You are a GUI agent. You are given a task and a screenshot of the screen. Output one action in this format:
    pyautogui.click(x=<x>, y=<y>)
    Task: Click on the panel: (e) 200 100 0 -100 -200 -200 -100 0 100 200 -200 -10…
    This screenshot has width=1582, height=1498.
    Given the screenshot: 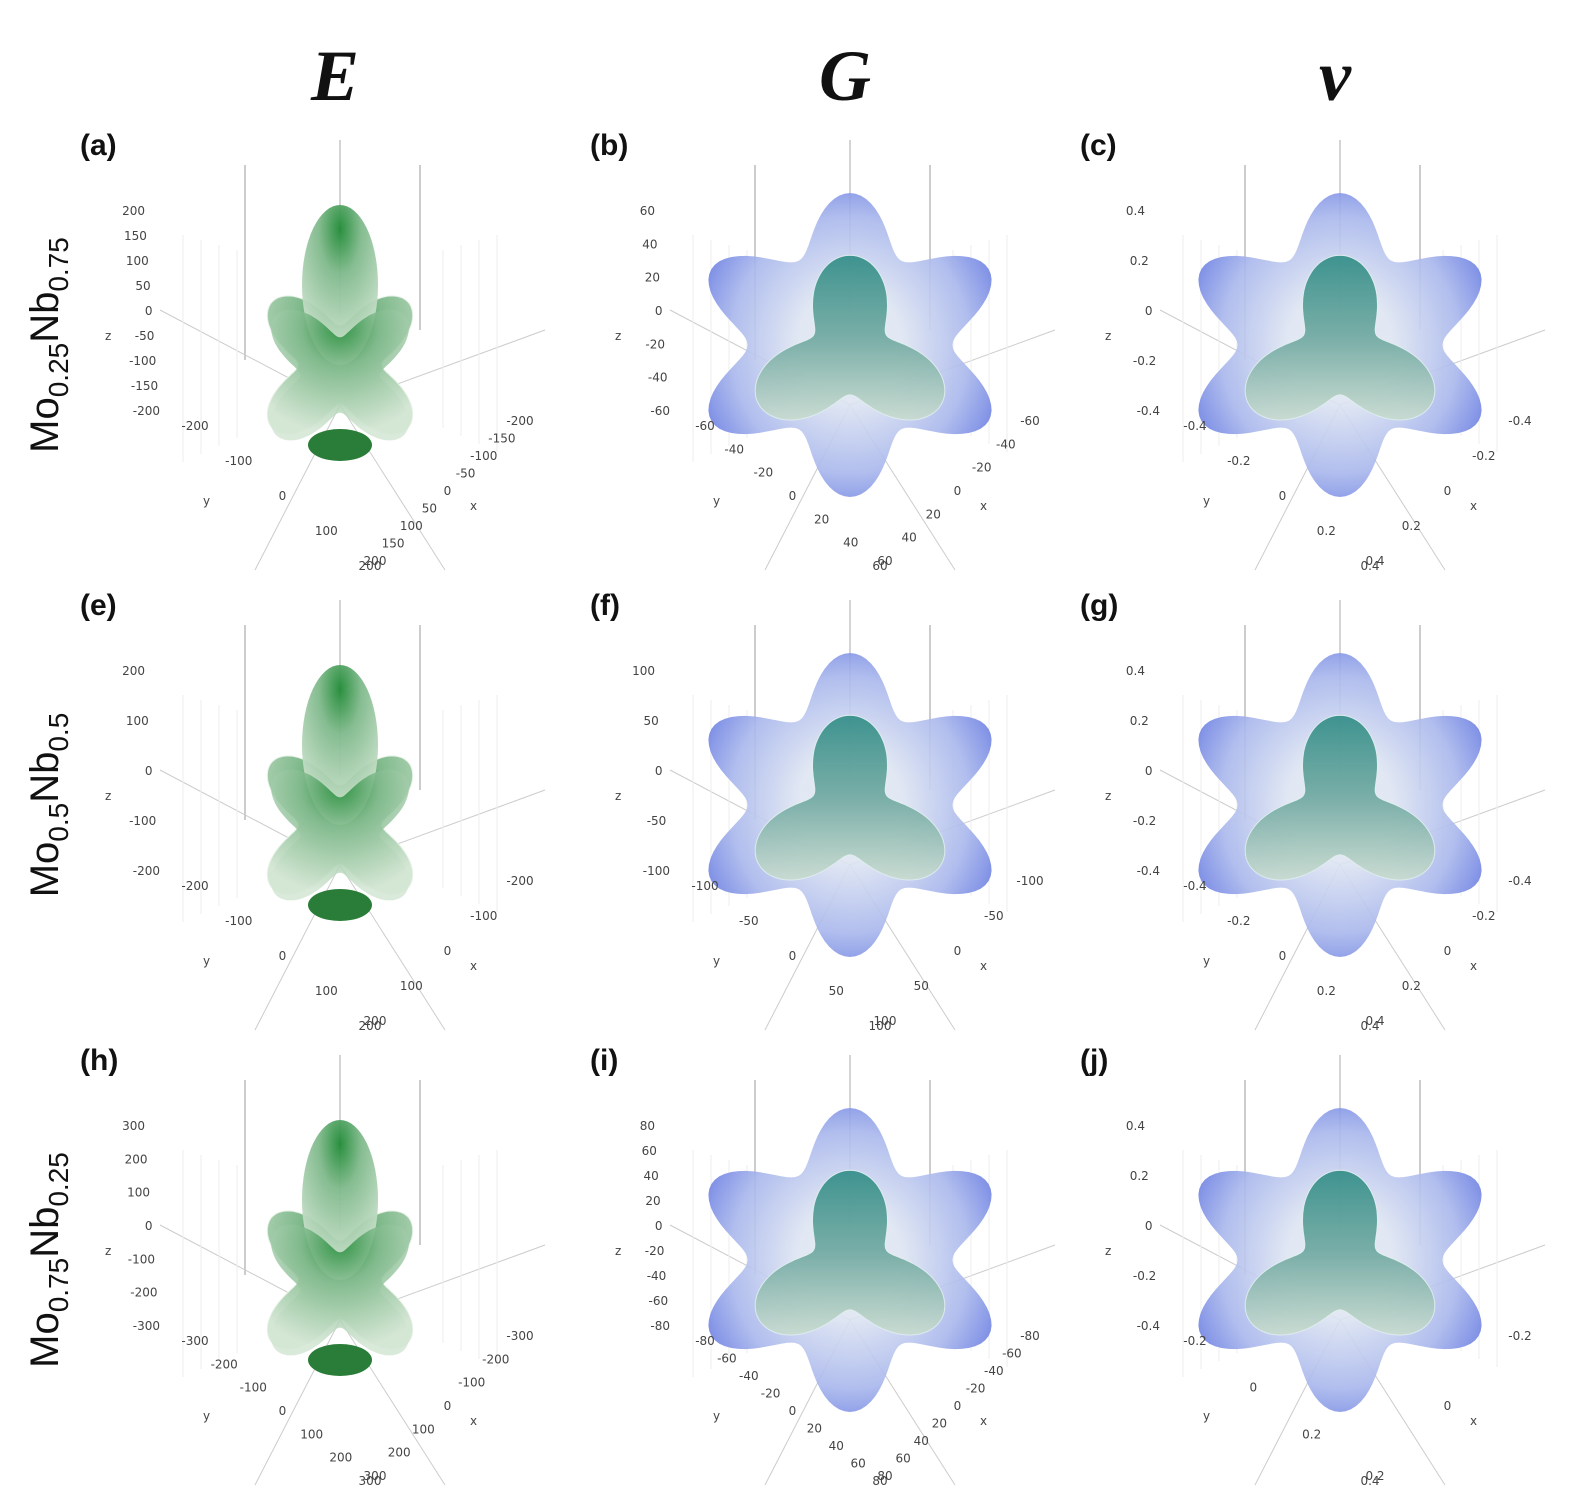 What is the action you would take?
    pyautogui.click(x=313, y=811)
    